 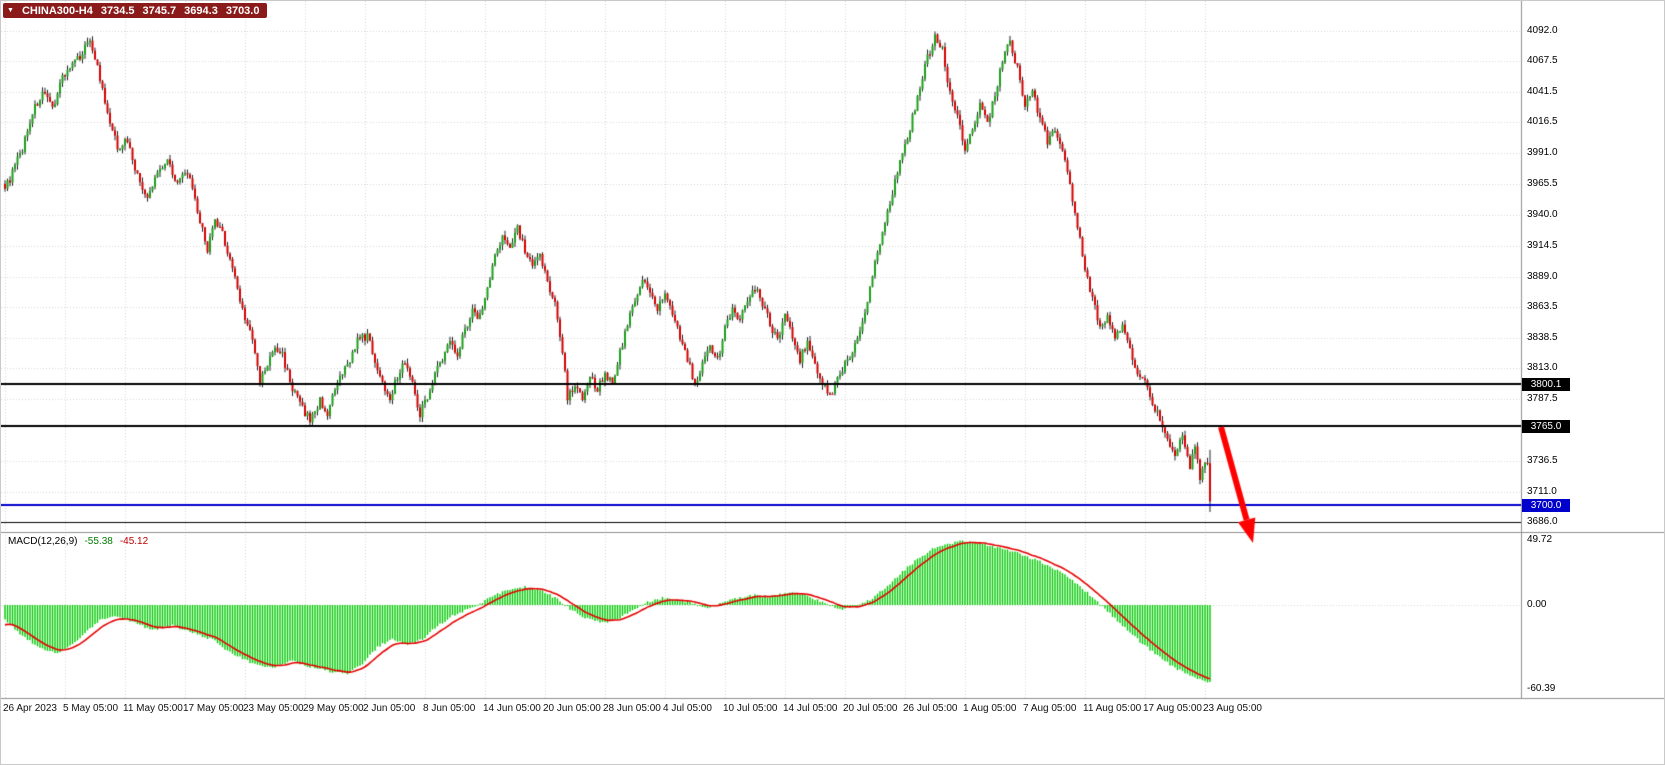 What do you see at coordinates (153, 708) in the screenshot?
I see `time-tick-label: 11 May 05:00` at bounding box center [153, 708].